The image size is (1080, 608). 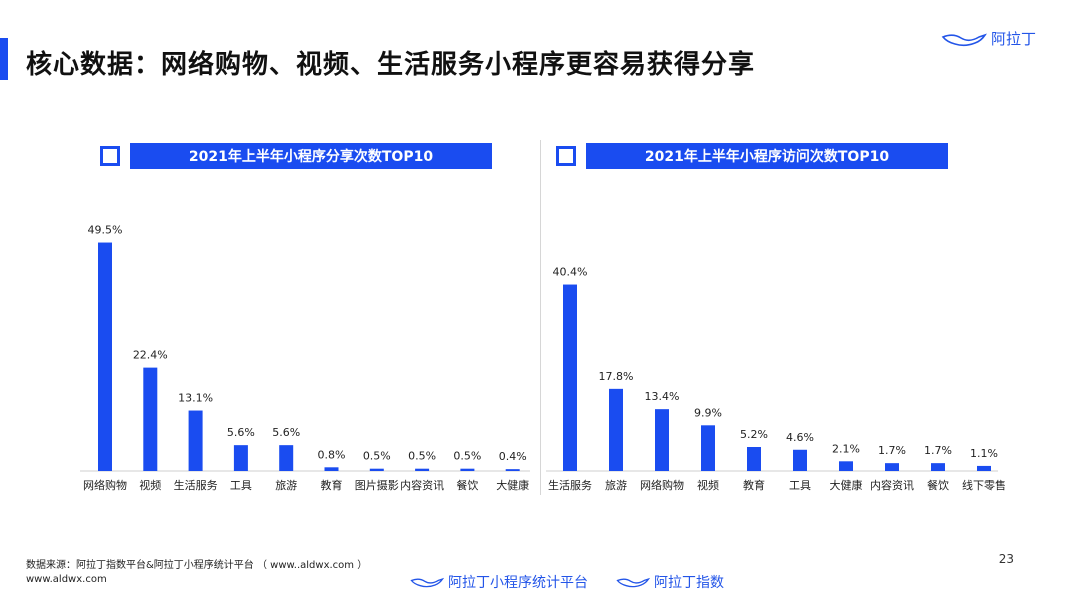 I want to click on brand-name: 阿拉丁, so click(x=1013, y=39).